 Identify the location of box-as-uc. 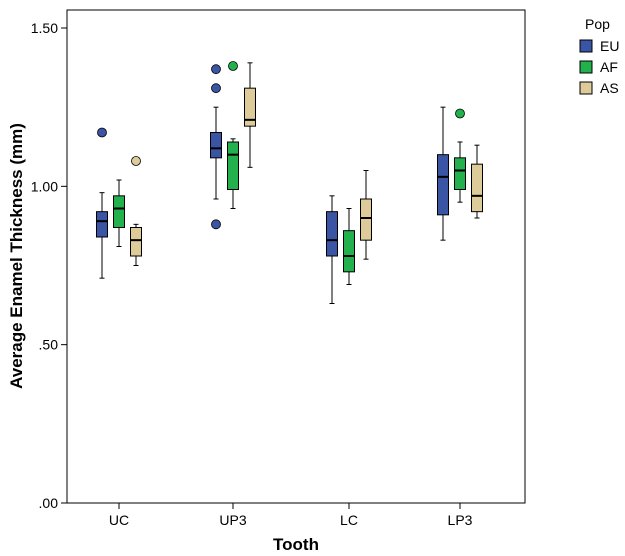
(136, 211).